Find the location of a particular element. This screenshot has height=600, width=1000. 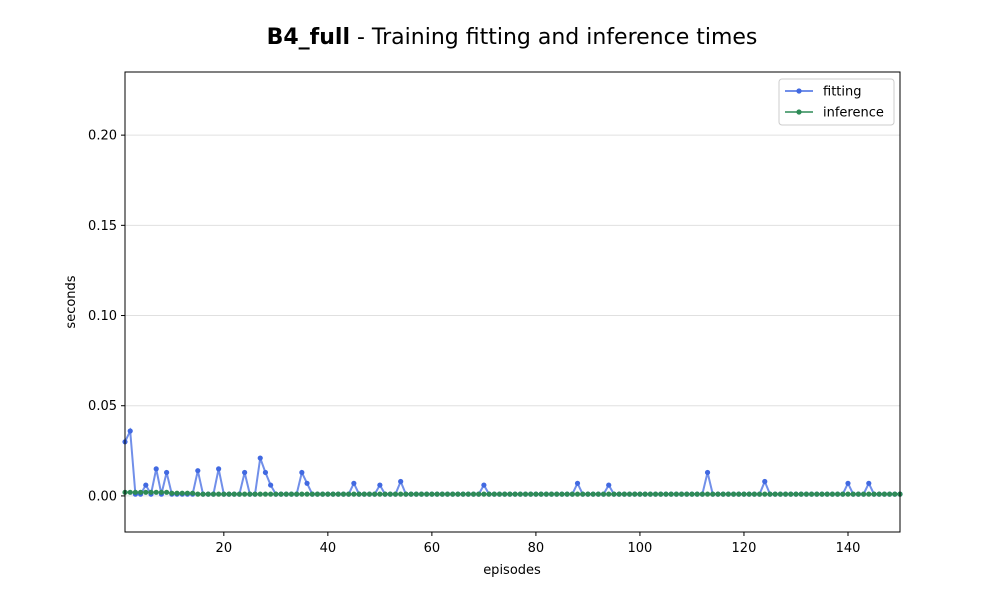

x-axis-ticks: 20 40 60 80 100 120 140 is located at coordinates (538, 544).